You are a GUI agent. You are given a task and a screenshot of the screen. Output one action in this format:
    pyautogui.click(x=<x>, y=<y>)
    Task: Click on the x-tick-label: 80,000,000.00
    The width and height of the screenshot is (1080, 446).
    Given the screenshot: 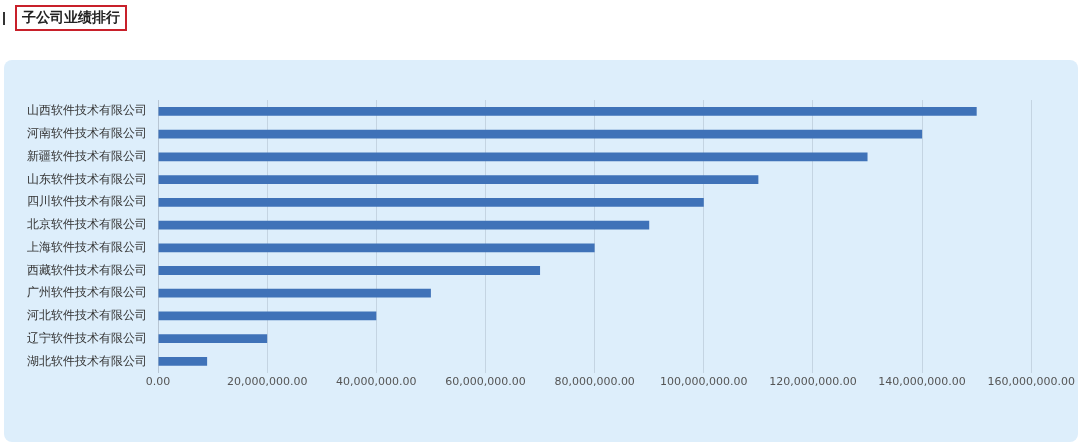 What is the action you would take?
    pyautogui.click(x=594, y=382)
    